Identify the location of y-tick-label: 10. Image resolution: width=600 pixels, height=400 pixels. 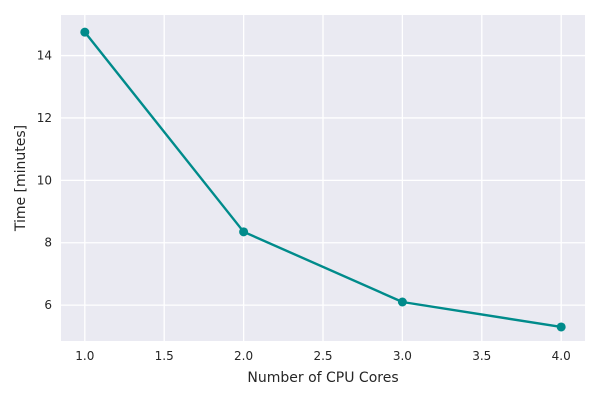
(44, 180).